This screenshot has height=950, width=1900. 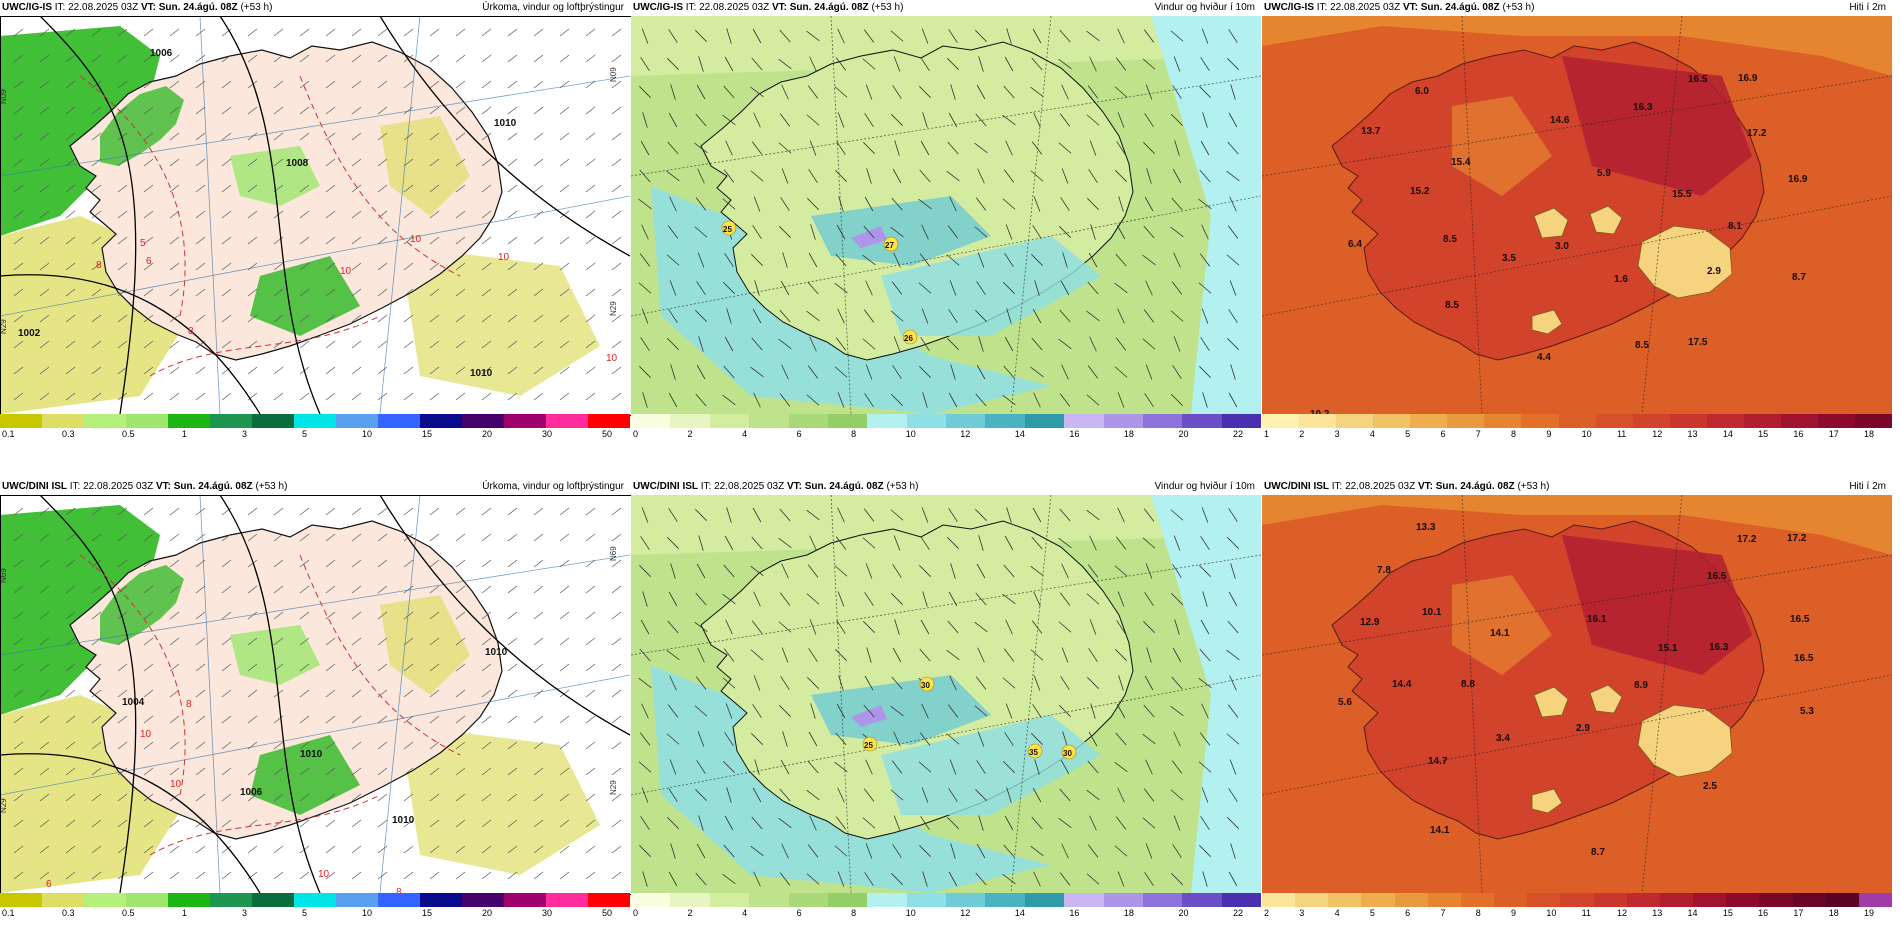 What do you see at coordinates (315, 256) in the screenshot?
I see `graticule-line` at bounding box center [315, 256].